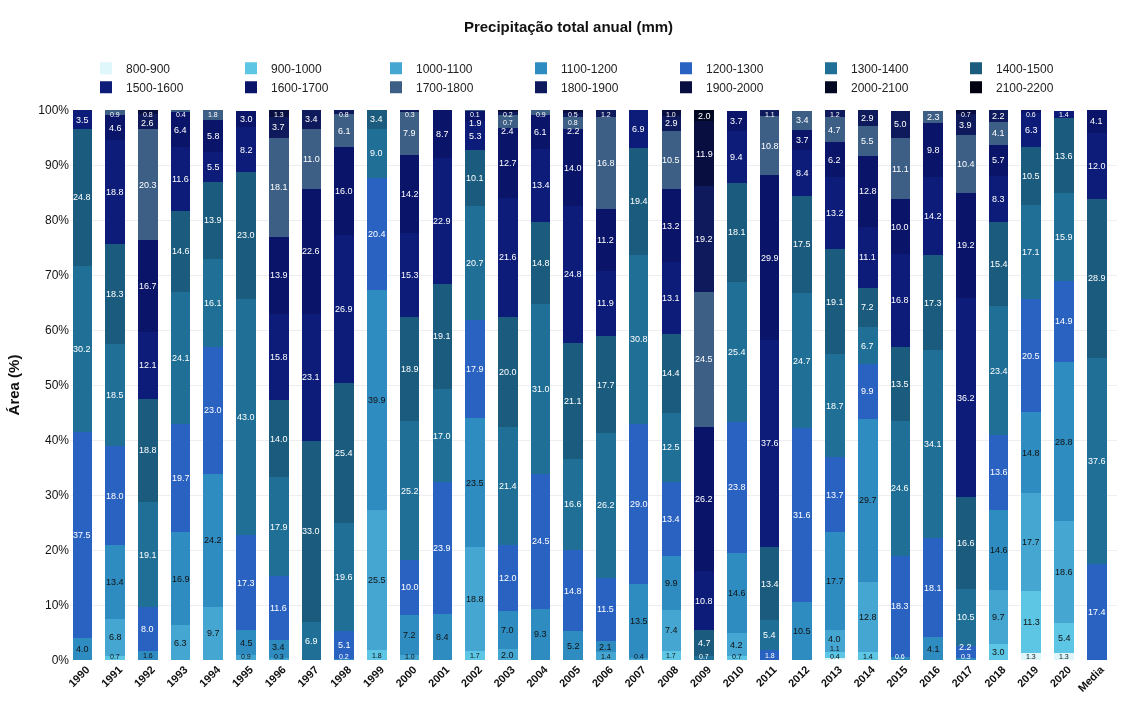 Image resolution: width=1137 pixels, height=720 pixels. I want to click on data-label: 15.9, so click(1064, 237).